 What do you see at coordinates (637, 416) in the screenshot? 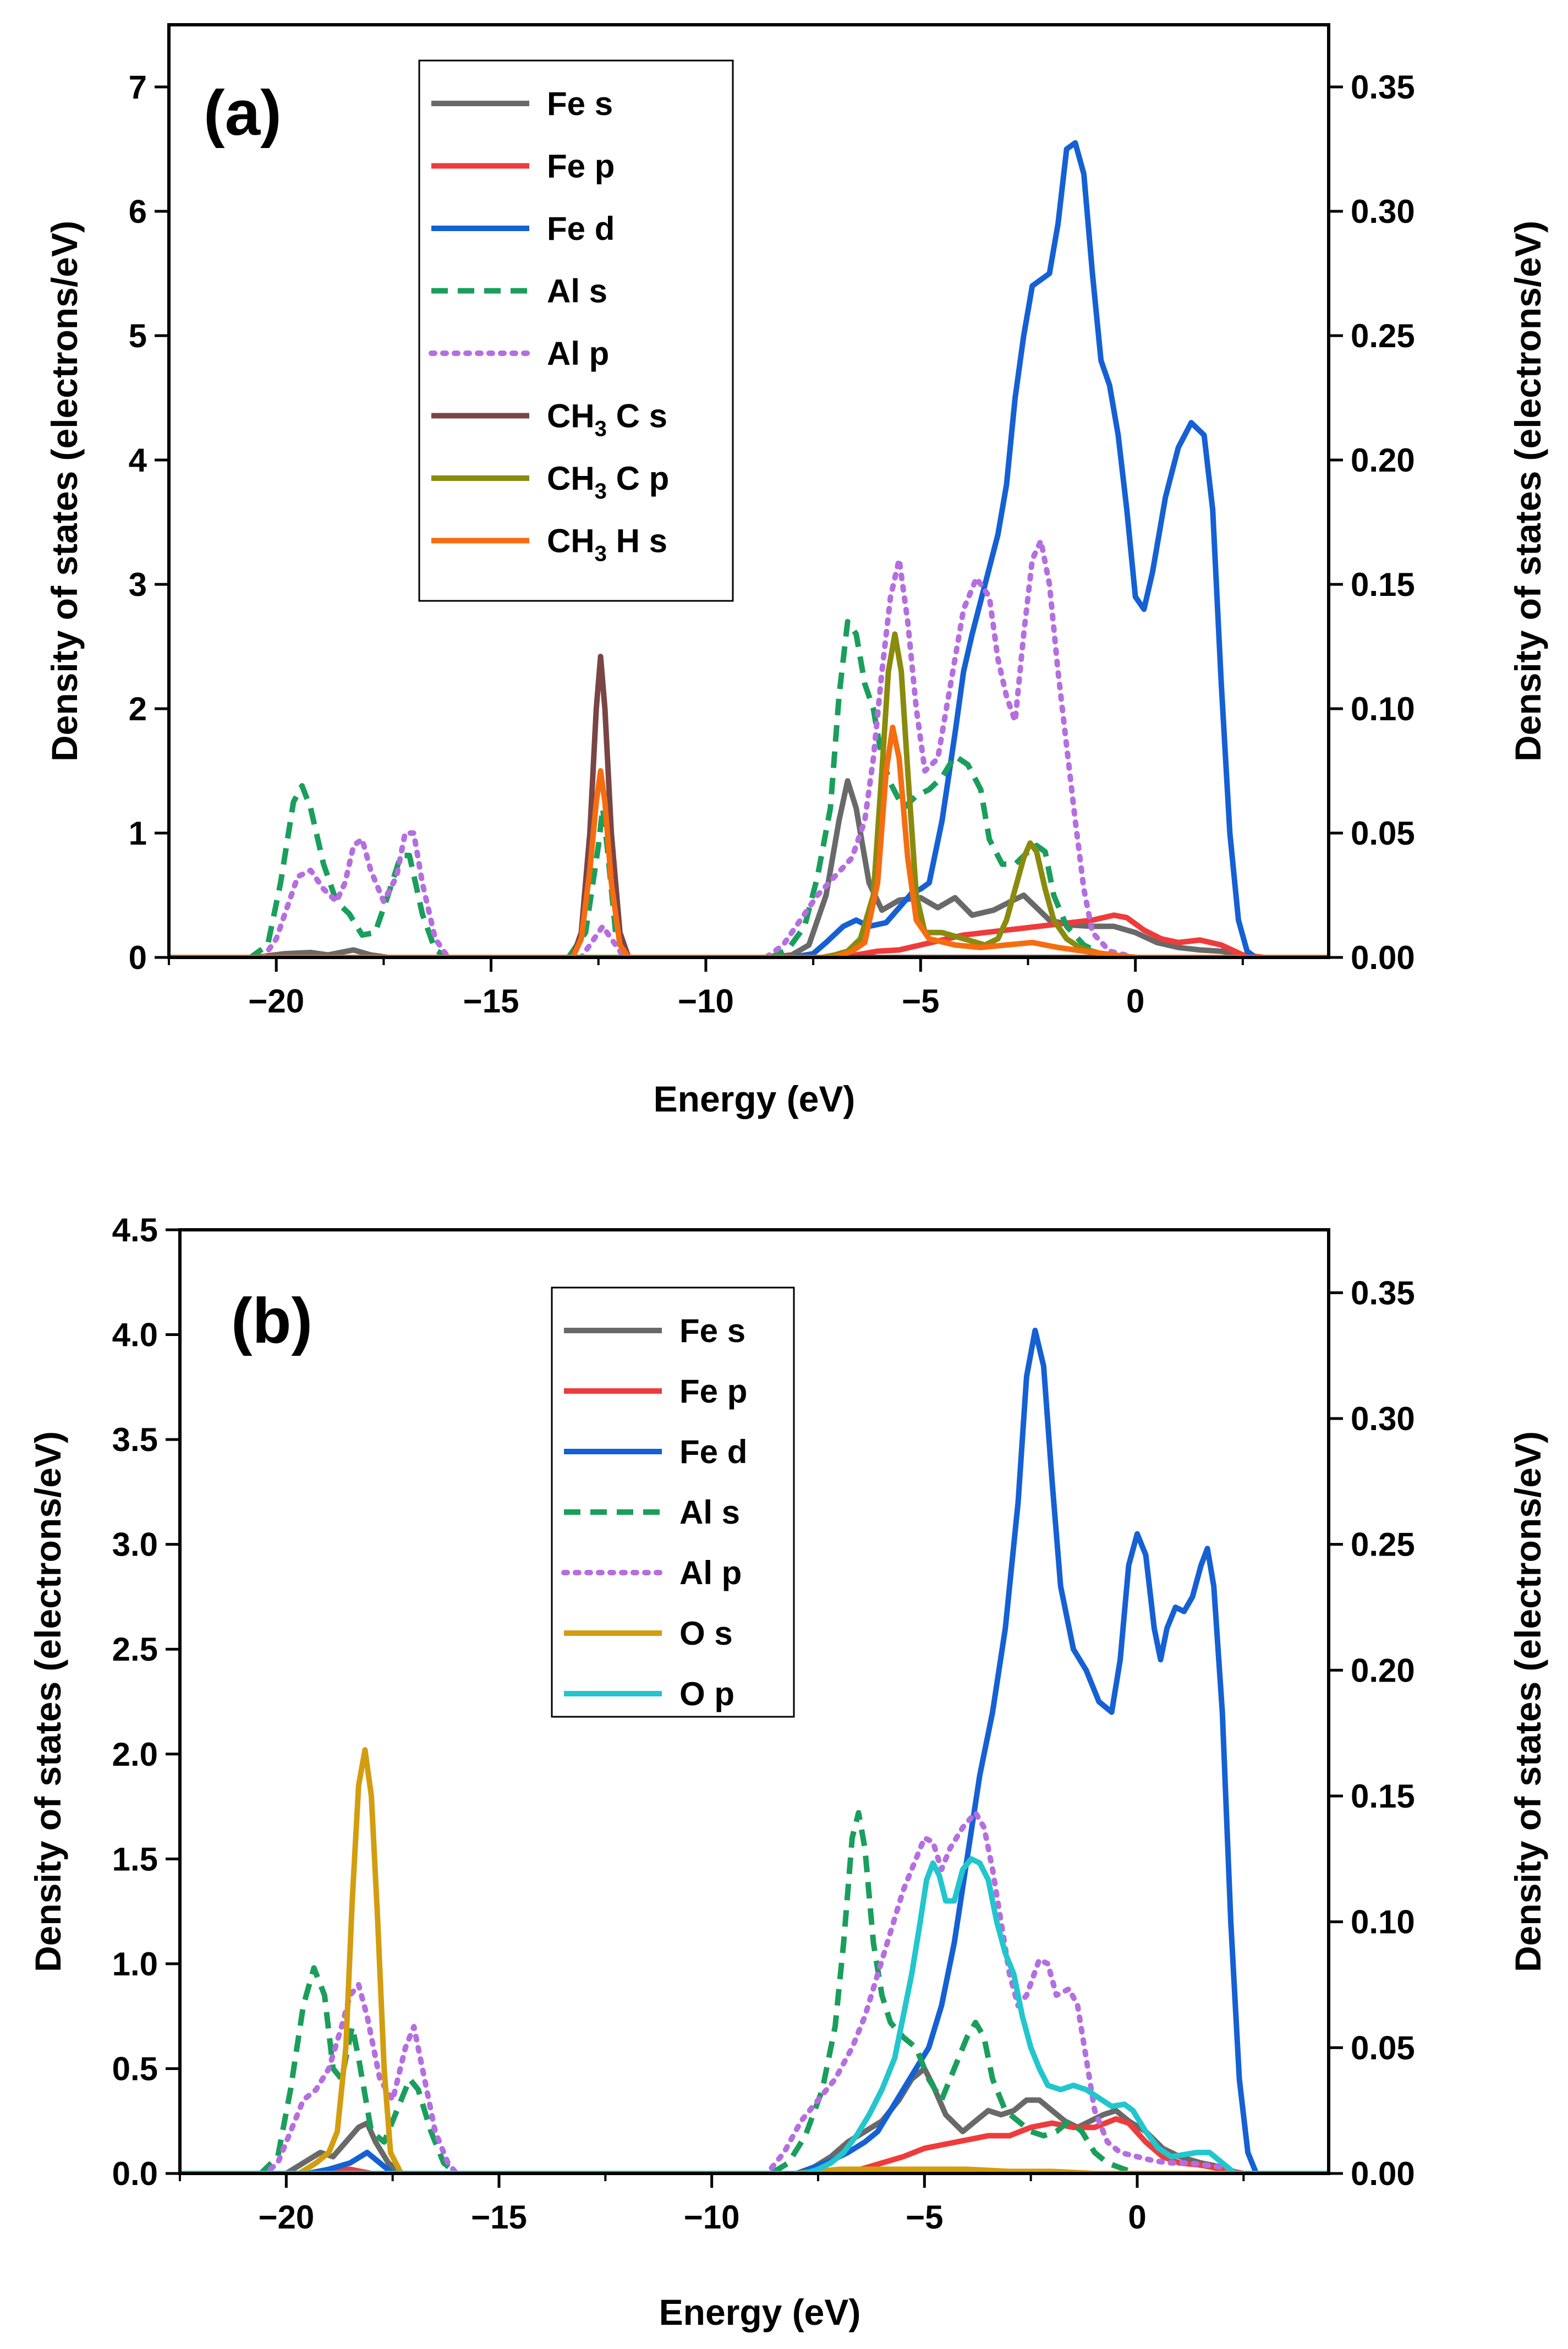
I see `legend-label-tail: C s` at bounding box center [637, 416].